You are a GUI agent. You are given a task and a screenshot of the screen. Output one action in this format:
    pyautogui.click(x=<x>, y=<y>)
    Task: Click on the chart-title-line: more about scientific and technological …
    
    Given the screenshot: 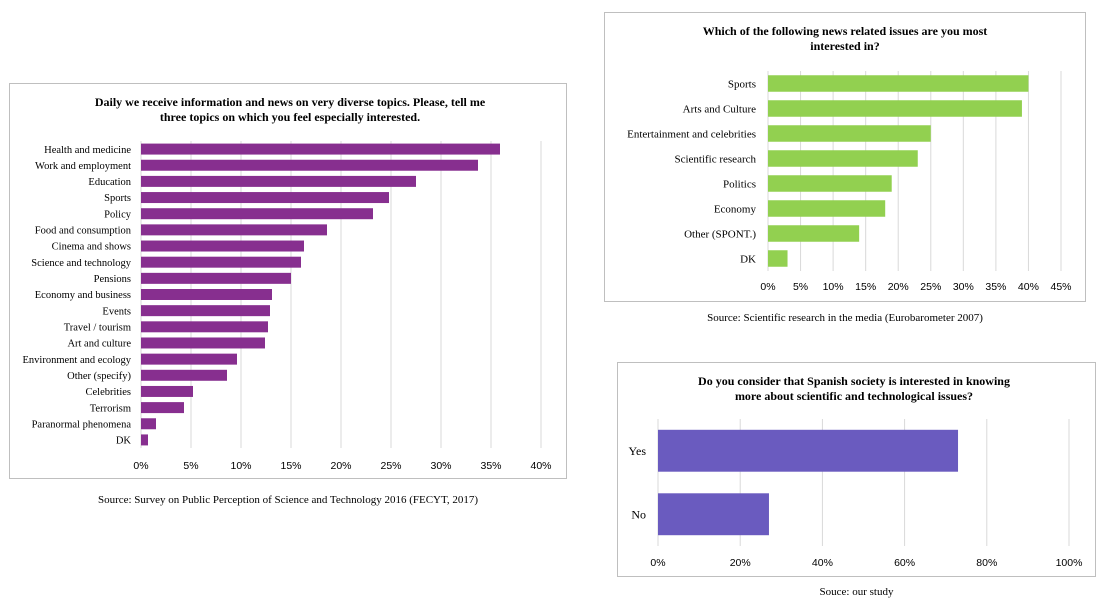 What is the action you would take?
    pyautogui.click(x=854, y=396)
    